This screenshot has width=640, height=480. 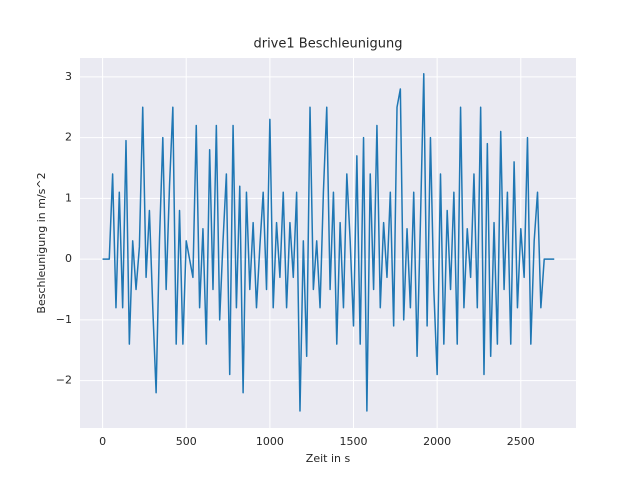 I want to click on x-tick-label: 0, so click(x=102, y=441).